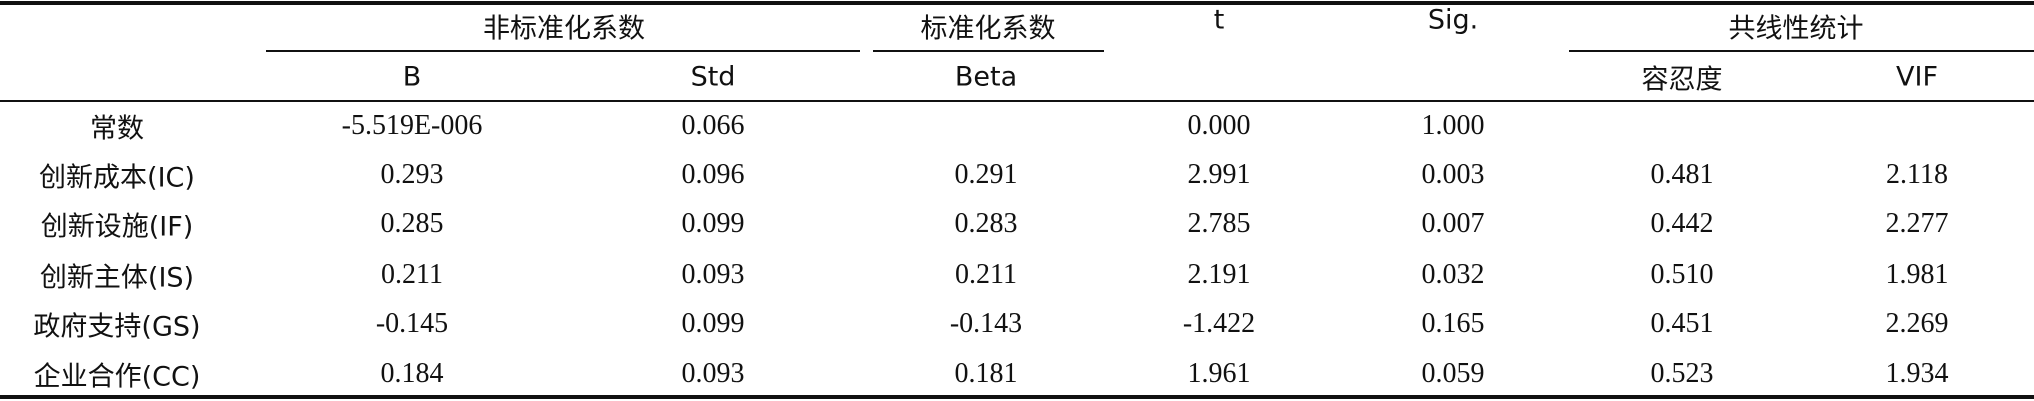  Describe the element at coordinates (117, 327) in the screenshot. I see `row-label: 政府支持(GS)` at that location.